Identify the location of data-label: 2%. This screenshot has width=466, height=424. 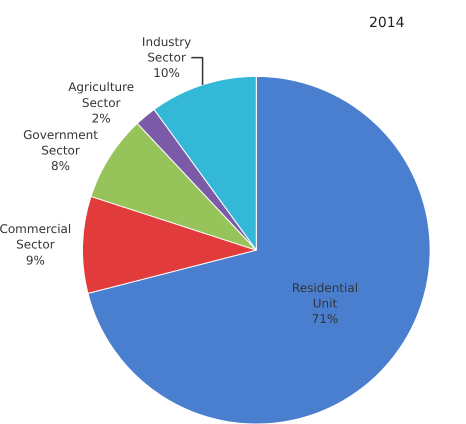
(101, 118).